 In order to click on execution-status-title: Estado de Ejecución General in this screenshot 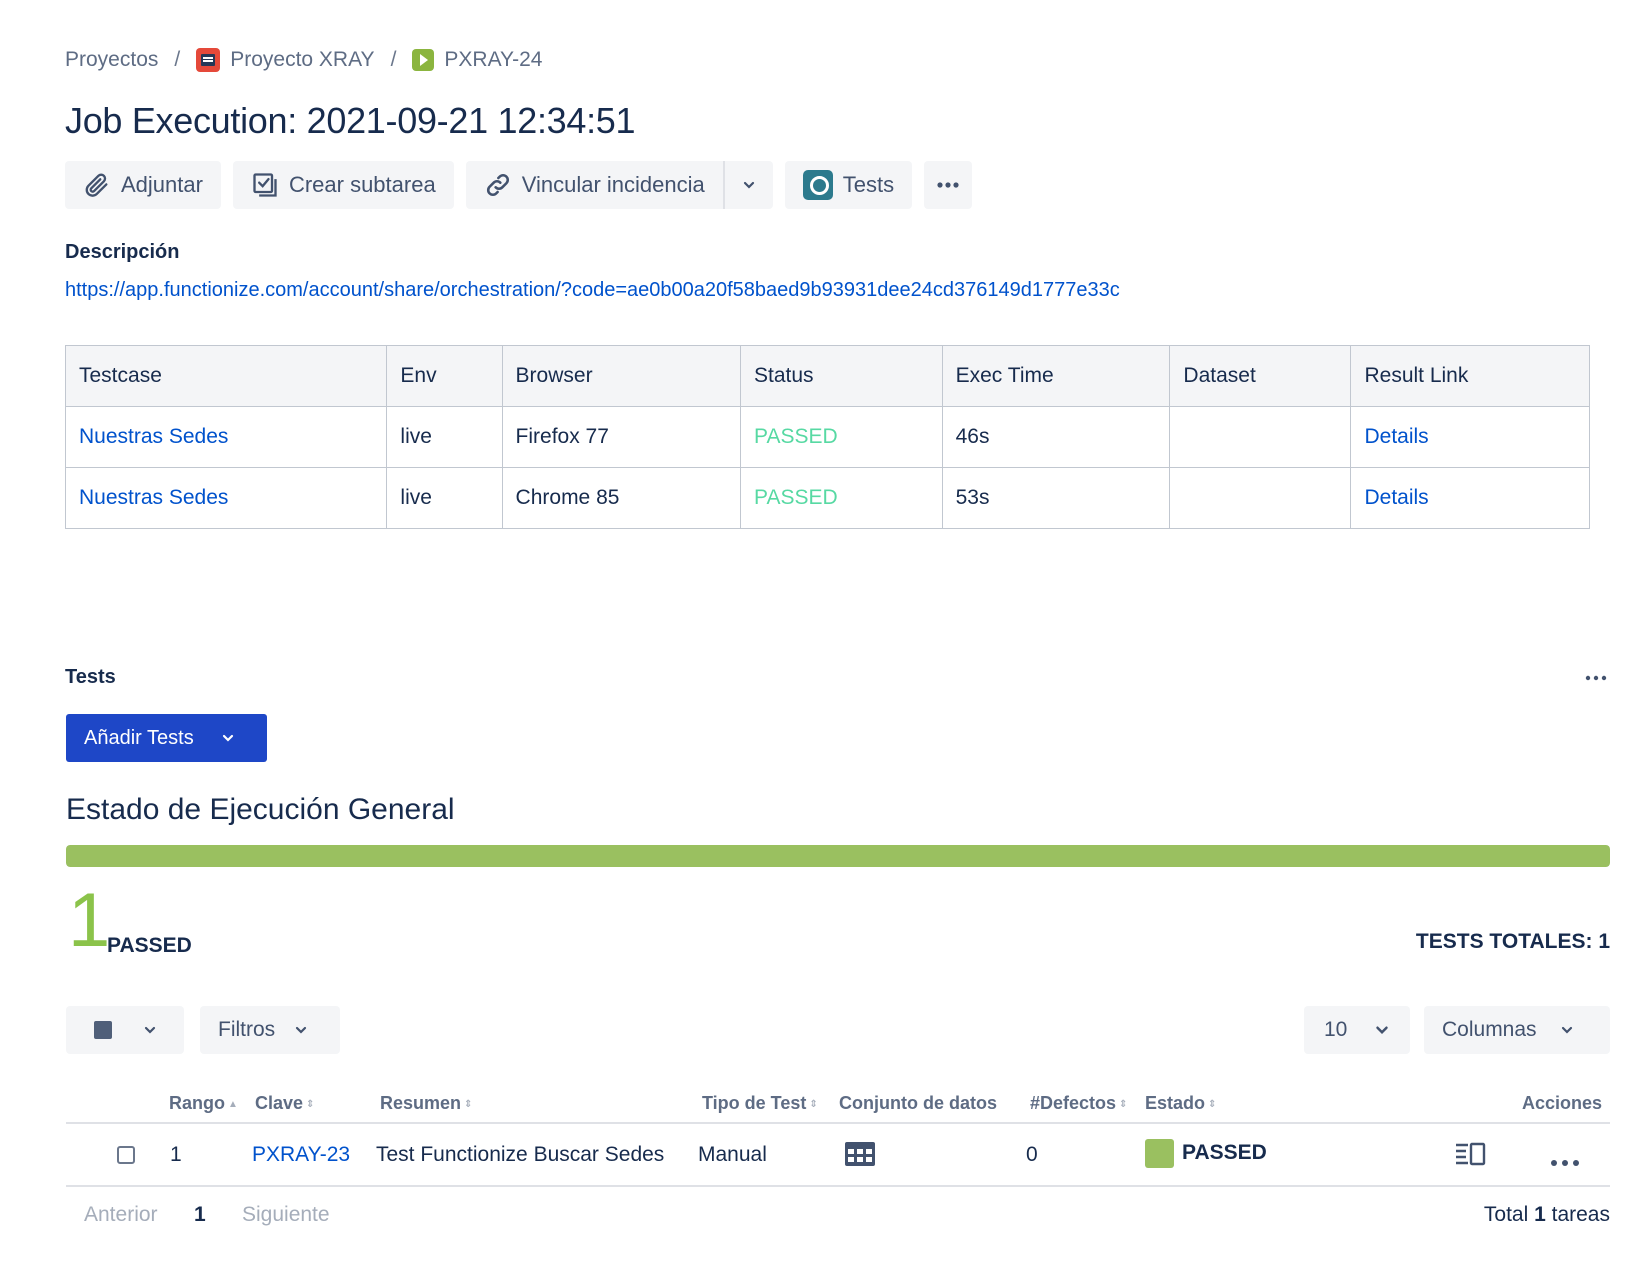, I will do `click(260, 809)`.